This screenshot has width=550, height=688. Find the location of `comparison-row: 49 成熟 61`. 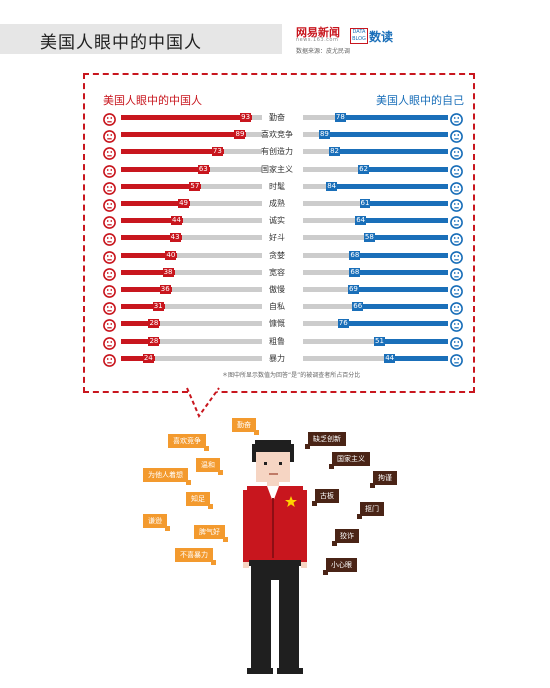

comparison-row: 49 成熟 61 is located at coordinates (275, 205).